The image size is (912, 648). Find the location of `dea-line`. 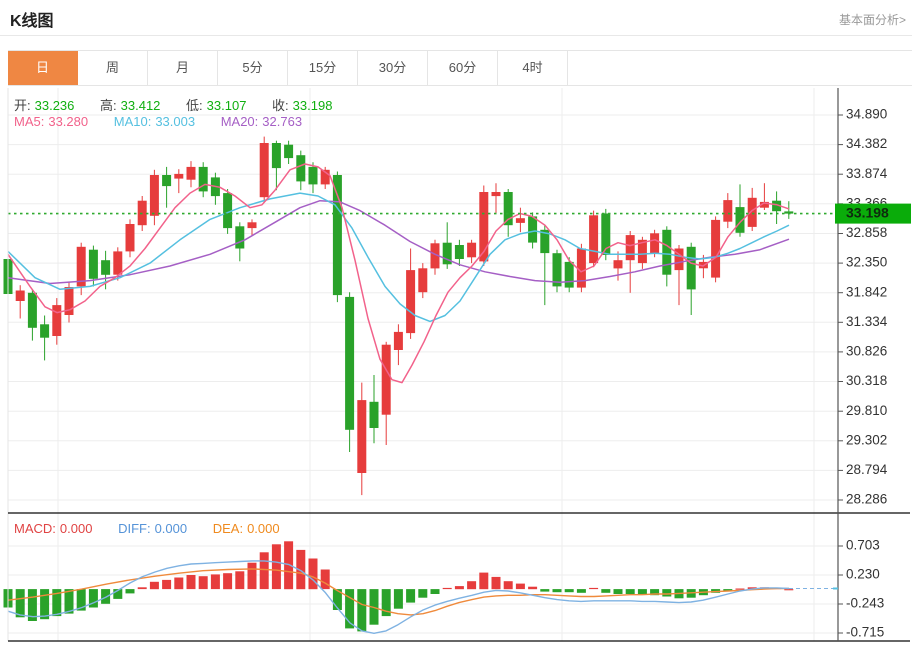

dea-line is located at coordinates (398, 592).